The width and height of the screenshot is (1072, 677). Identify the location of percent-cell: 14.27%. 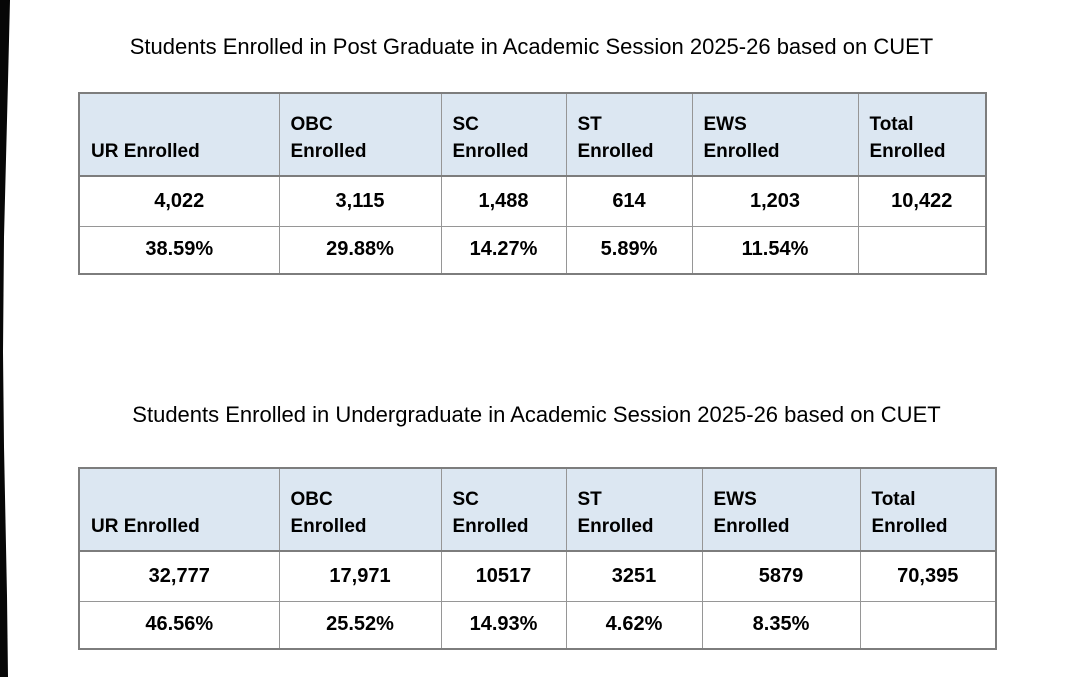
(503, 250).